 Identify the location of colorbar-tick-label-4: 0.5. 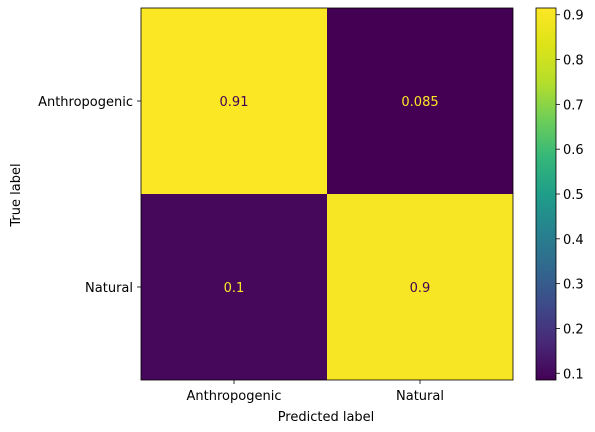
(573, 195).